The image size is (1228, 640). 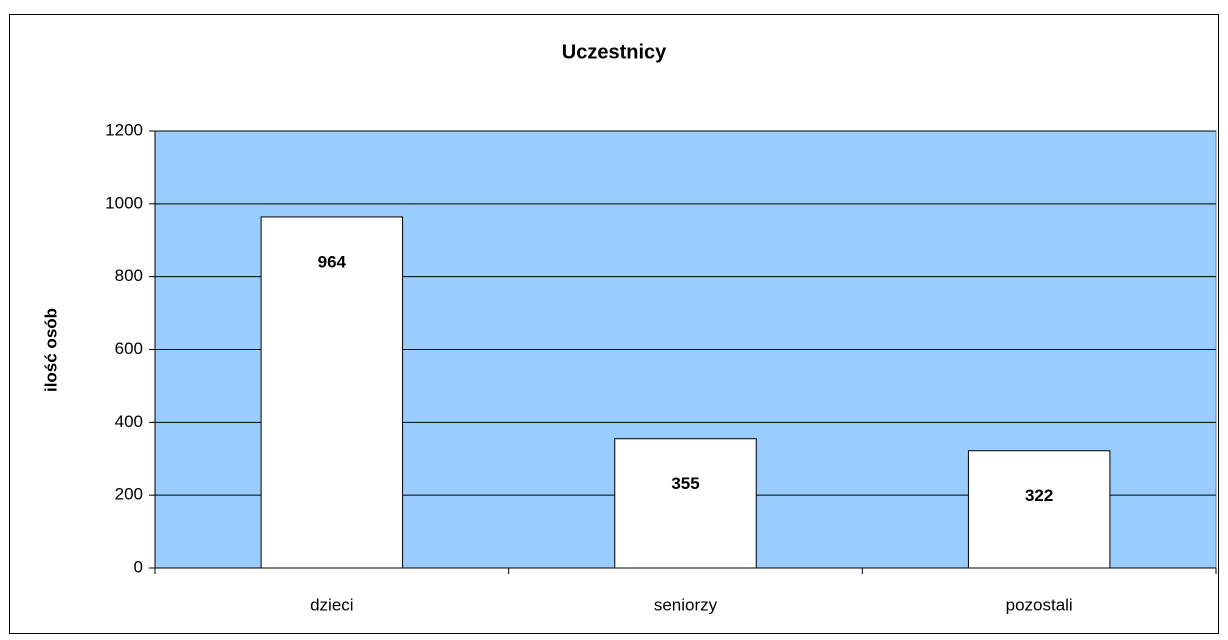 What do you see at coordinates (124, 202) in the screenshot?
I see `y-tick-label: 1000` at bounding box center [124, 202].